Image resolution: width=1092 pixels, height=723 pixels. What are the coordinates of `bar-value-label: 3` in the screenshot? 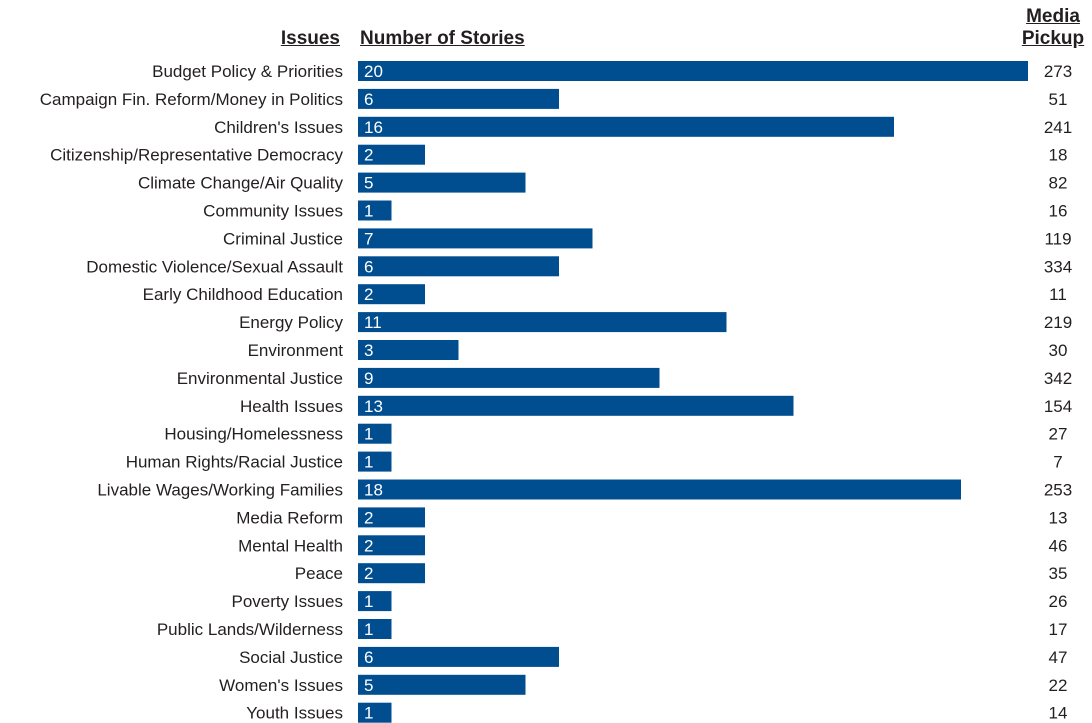 It's located at (368, 350).